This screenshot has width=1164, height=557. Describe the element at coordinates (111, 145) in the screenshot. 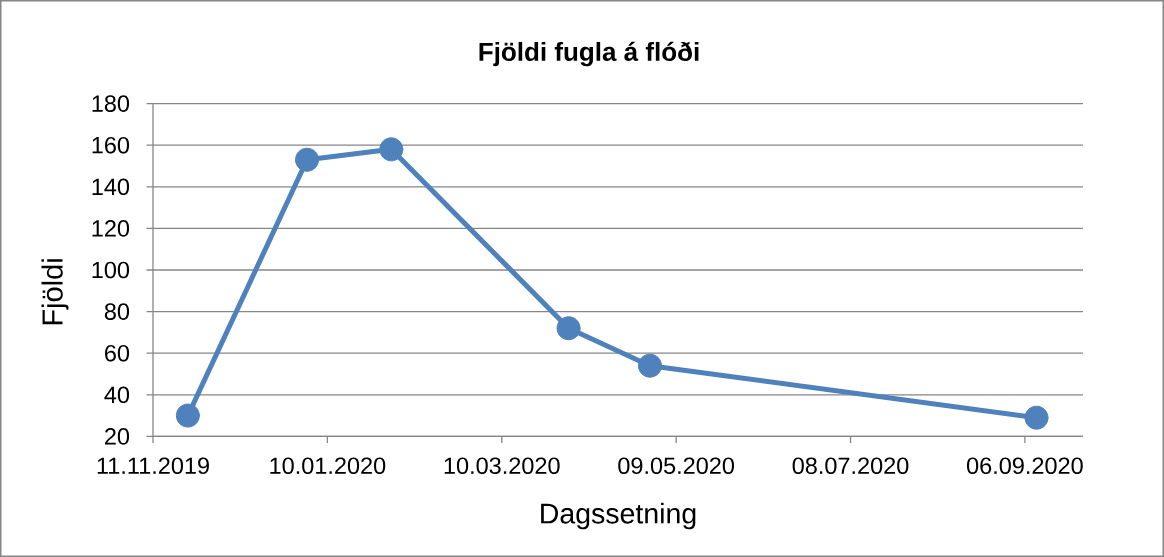

I see `y-tick-label: 160` at that location.